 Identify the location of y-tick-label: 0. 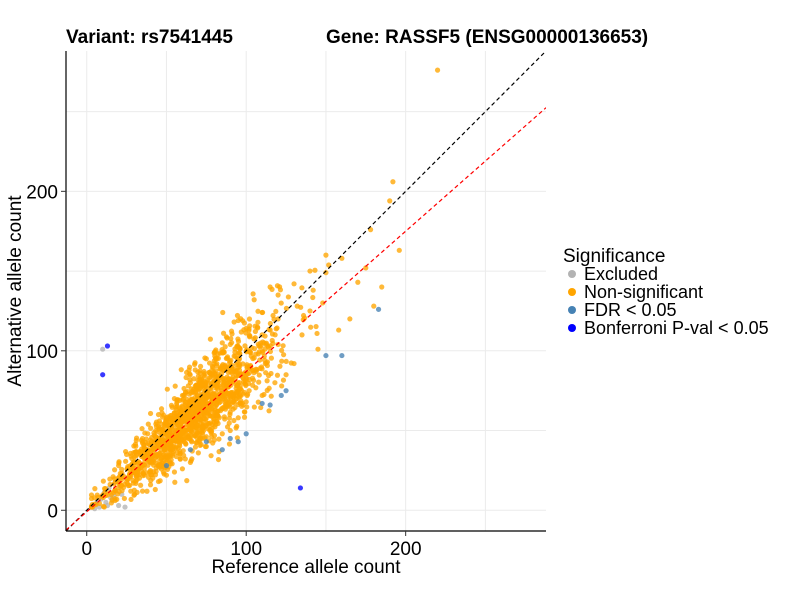
(52, 511).